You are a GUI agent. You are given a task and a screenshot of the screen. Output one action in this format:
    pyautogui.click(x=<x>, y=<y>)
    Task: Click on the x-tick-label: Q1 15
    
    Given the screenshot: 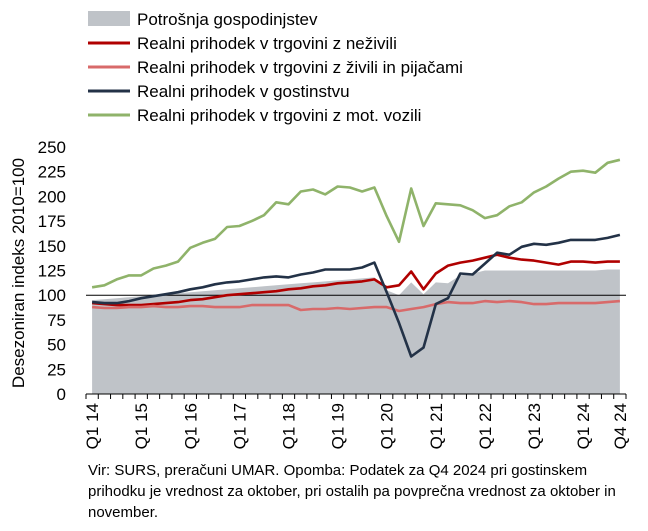 What is the action you would take?
    pyautogui.click(x=141, y=426)
    